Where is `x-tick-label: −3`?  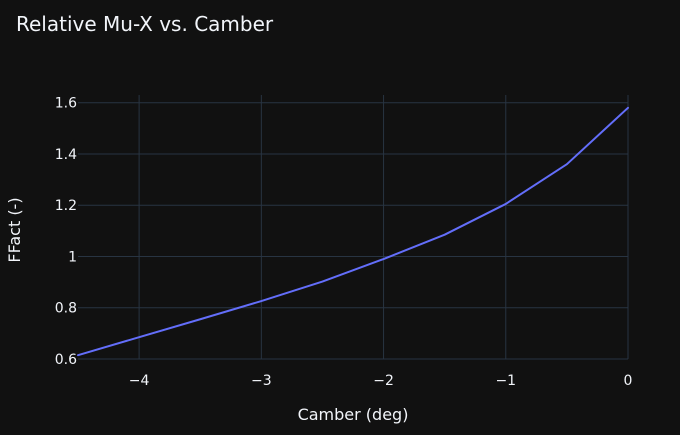 x-tick-label: −3 is located at coordinates (261, 381).